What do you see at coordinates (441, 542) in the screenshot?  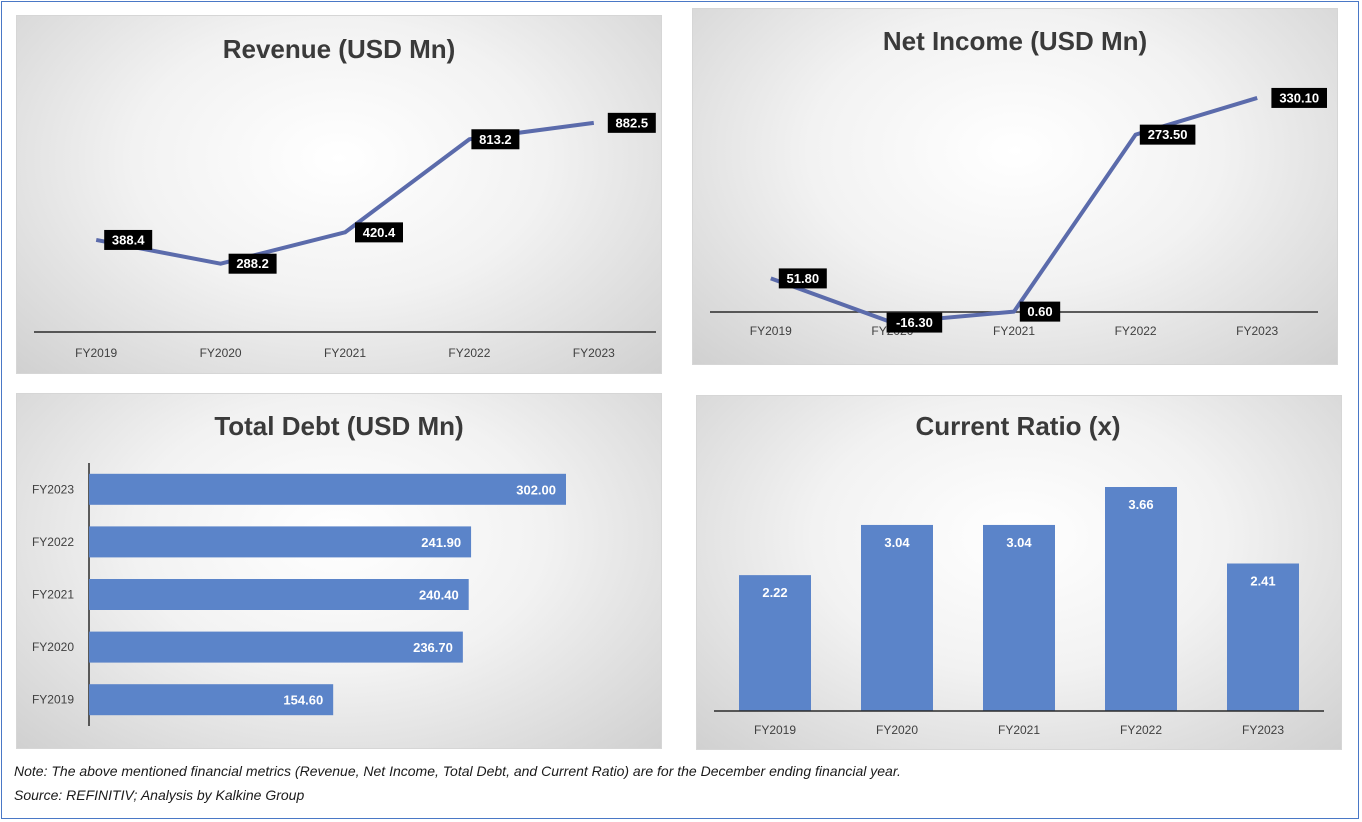 I see `bar-value-label: 241.90` at bounding box center [441, 542].